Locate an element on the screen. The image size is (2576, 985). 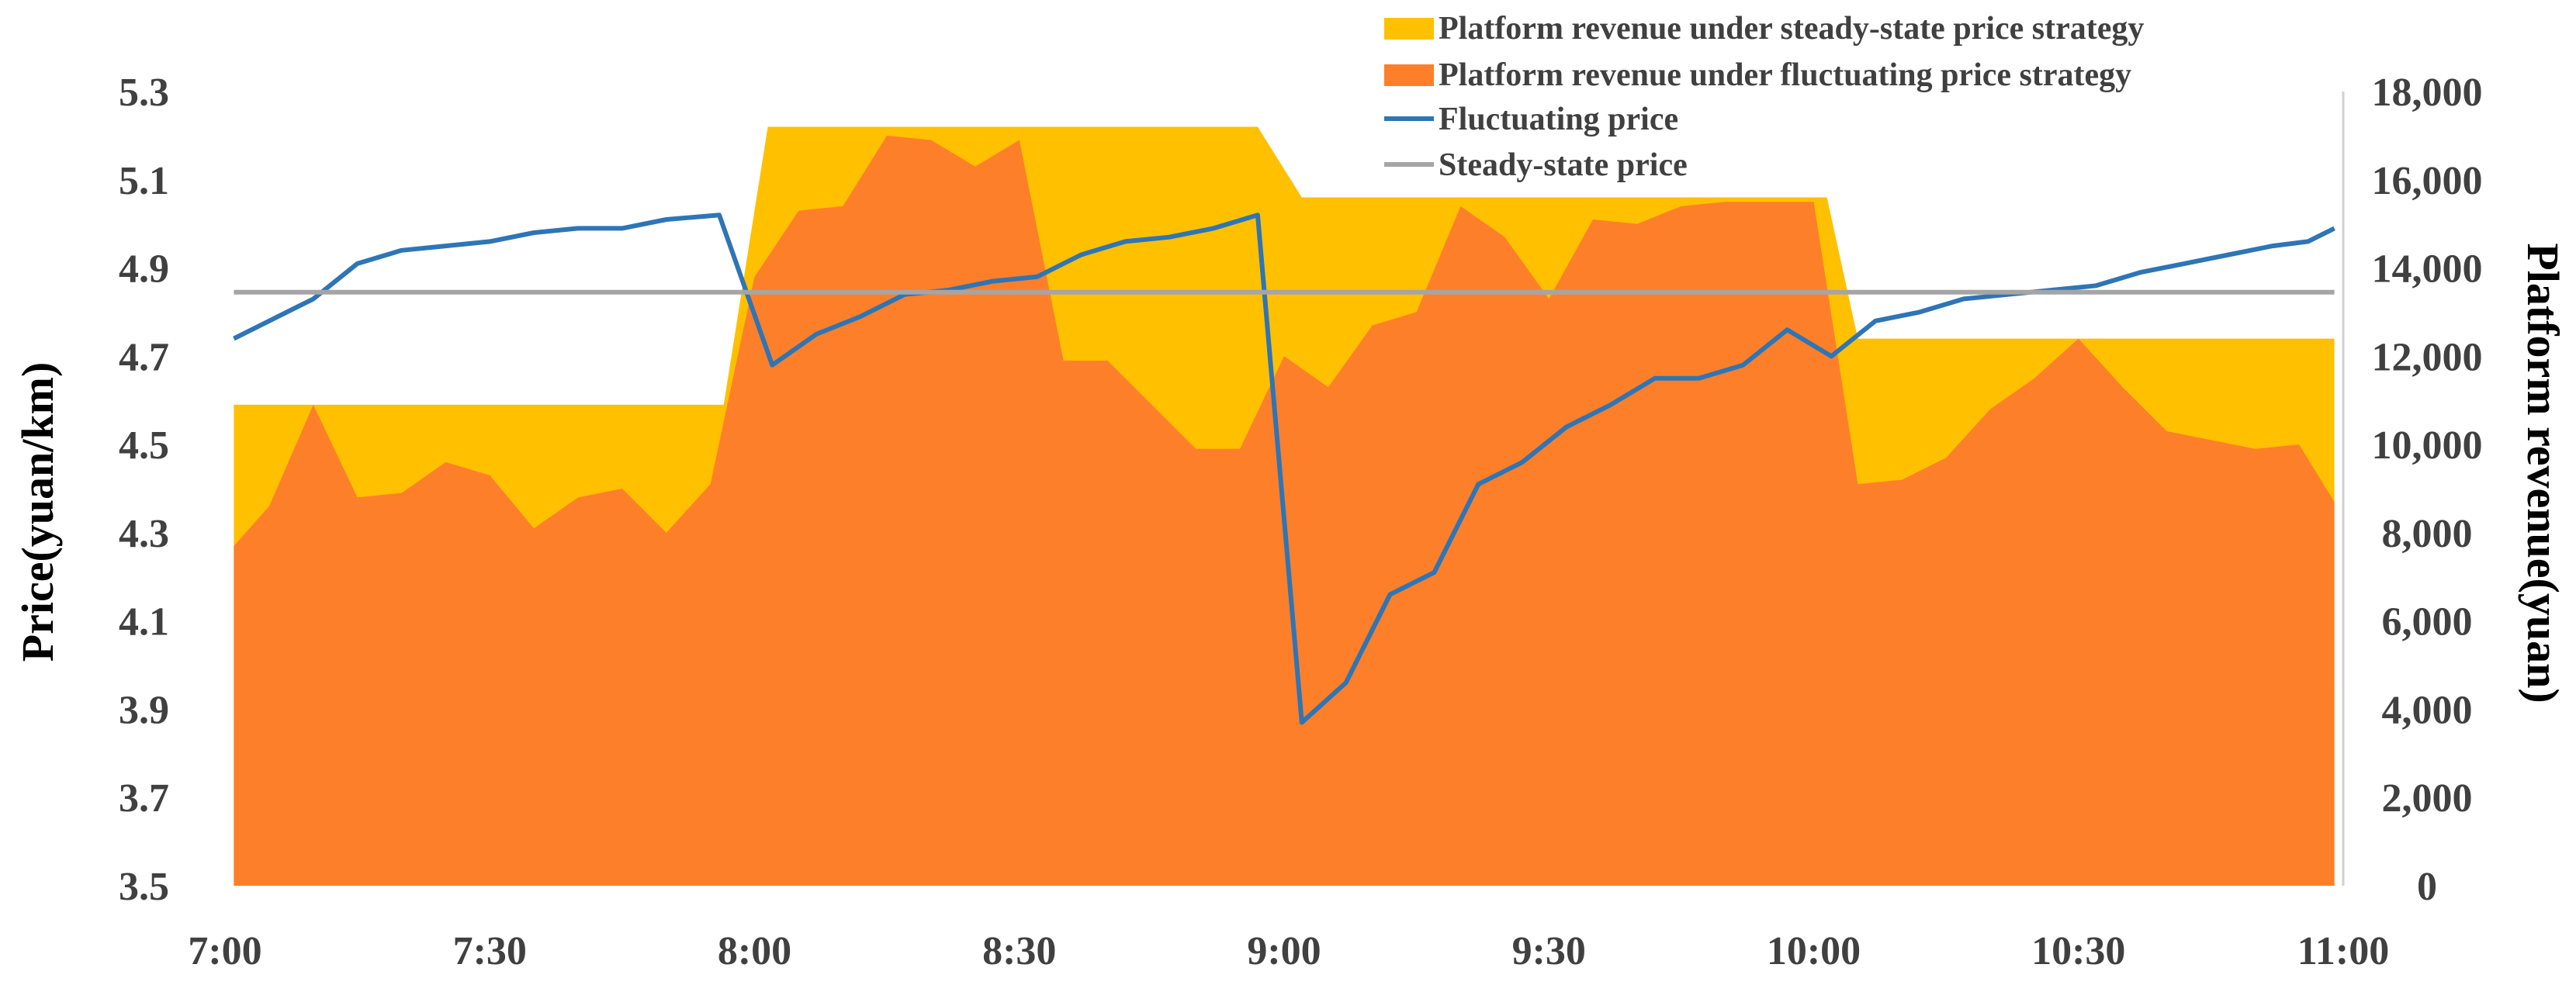
x-tick-label: 10:30 is located at coordinates (2078, 951).